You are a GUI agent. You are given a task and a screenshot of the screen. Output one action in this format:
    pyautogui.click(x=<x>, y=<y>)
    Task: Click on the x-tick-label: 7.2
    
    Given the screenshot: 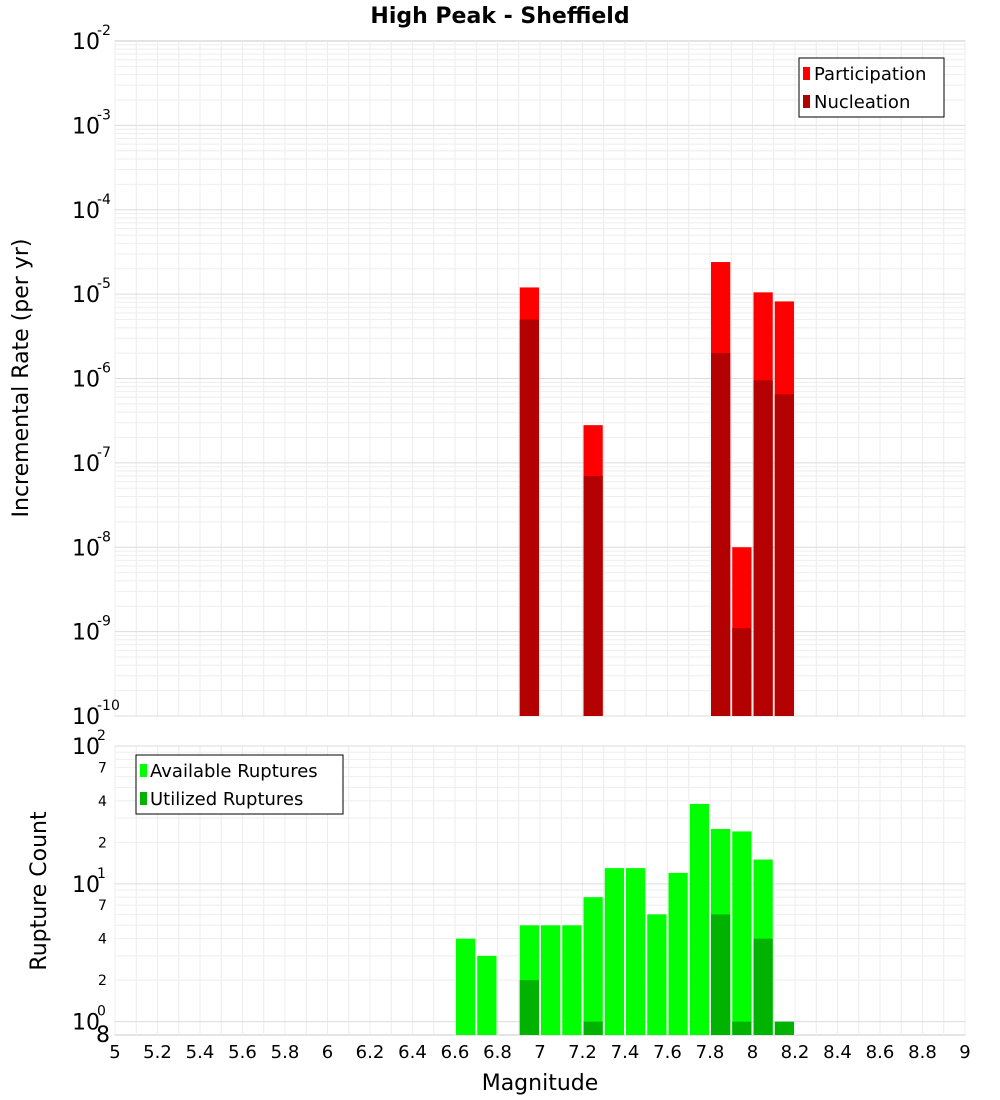 What is the action you would take?
    pyautogui.click(x=582, y=1052)
    